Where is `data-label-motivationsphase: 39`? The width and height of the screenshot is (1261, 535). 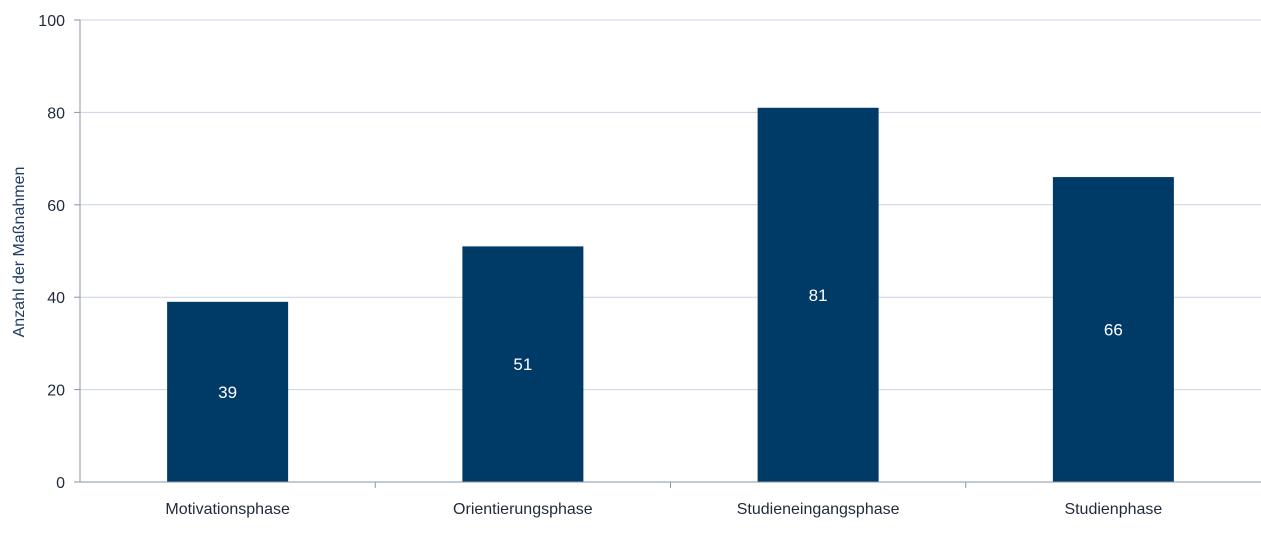
data-label-motivationsphase: 39 is located at coordinates (227, 392).